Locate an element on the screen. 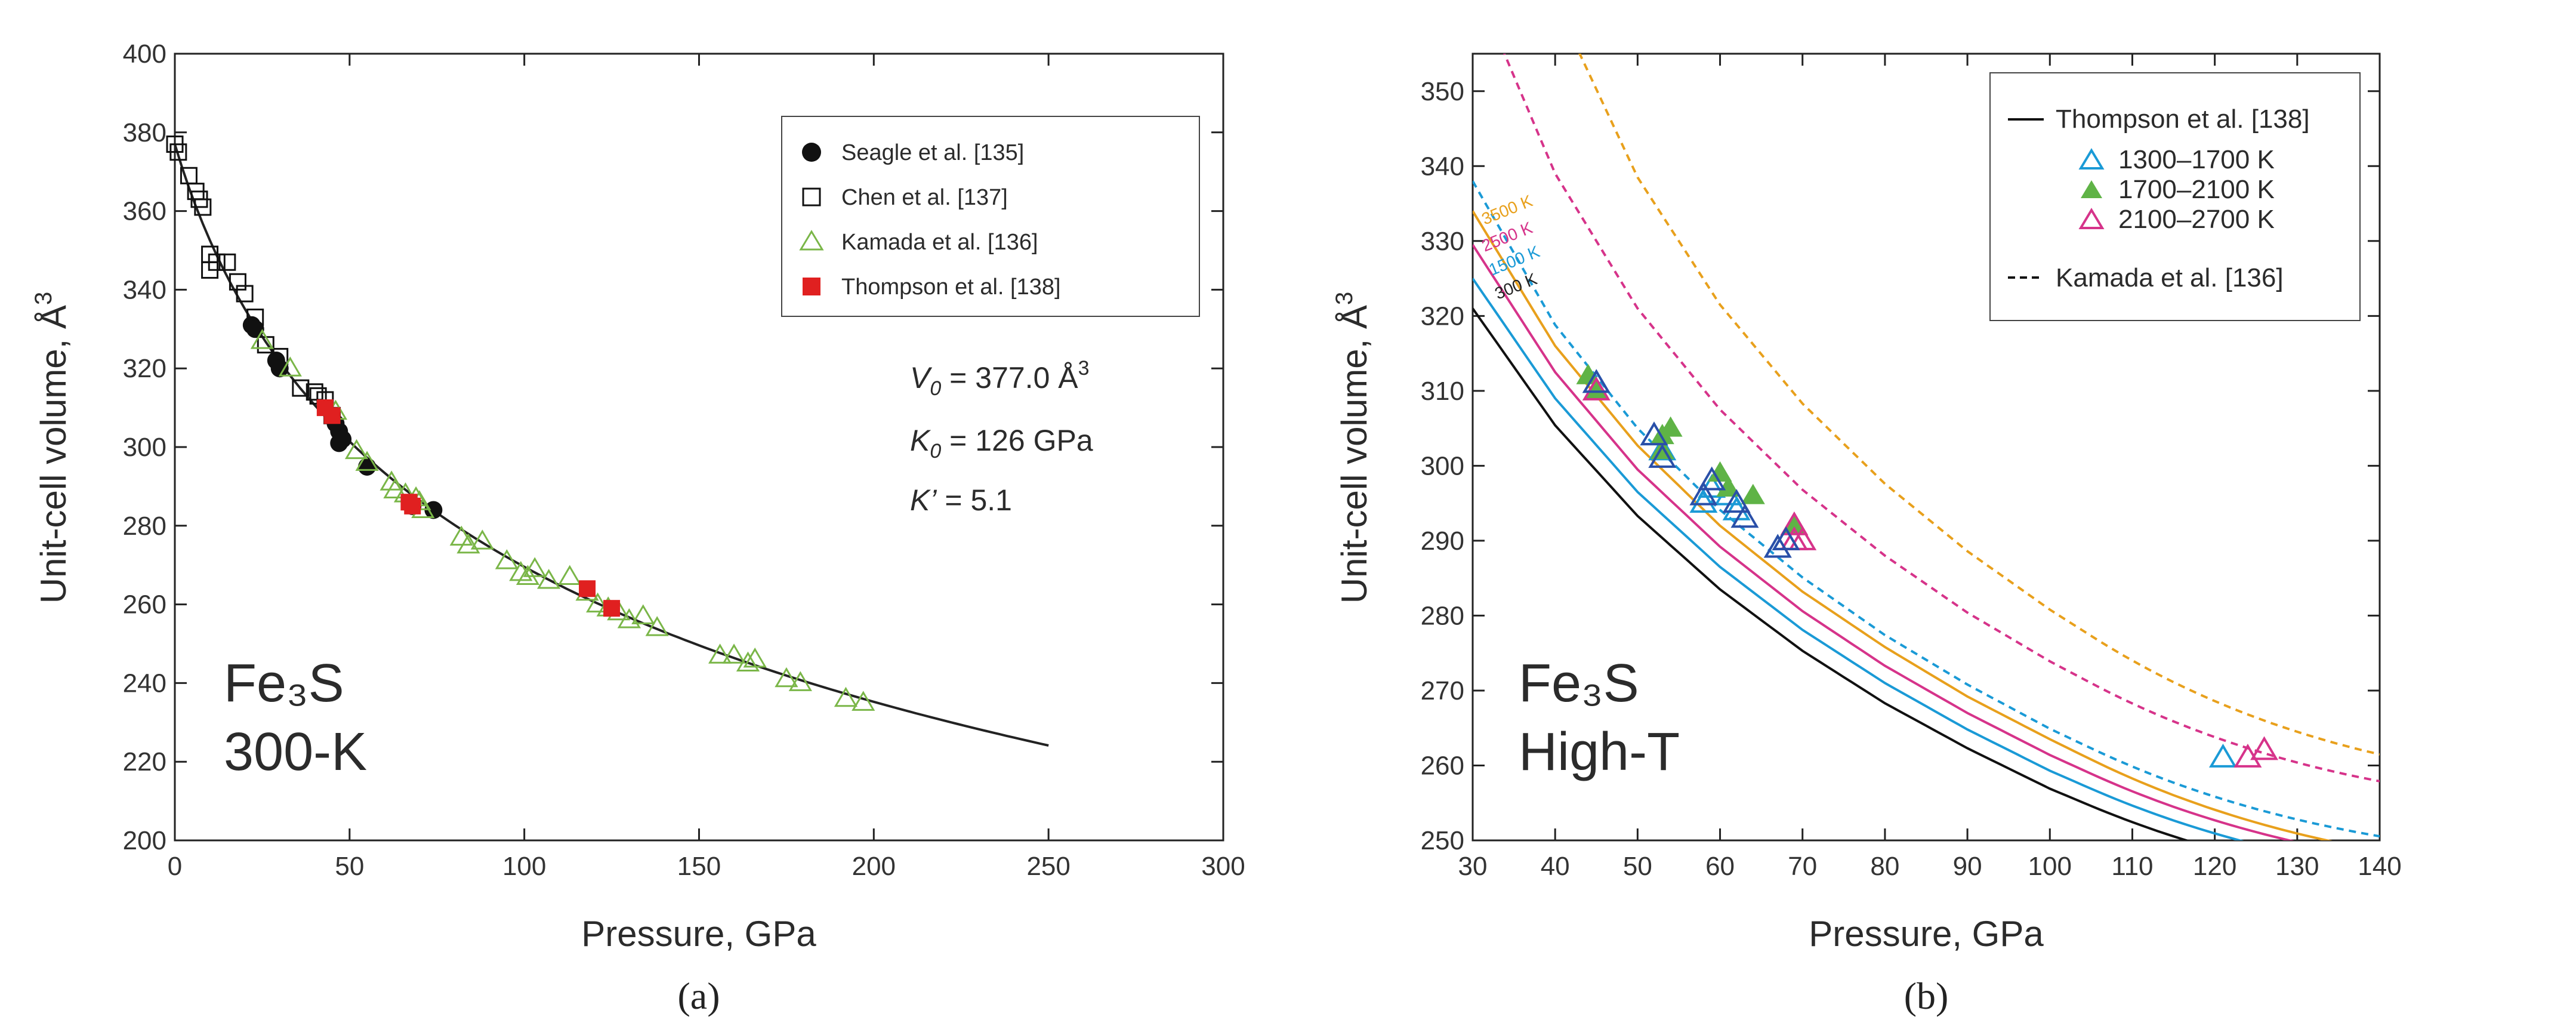 The height and width of the screenshot is (1029, 2576). y-tick-label: 300 is located at coordinates (1442, 465).